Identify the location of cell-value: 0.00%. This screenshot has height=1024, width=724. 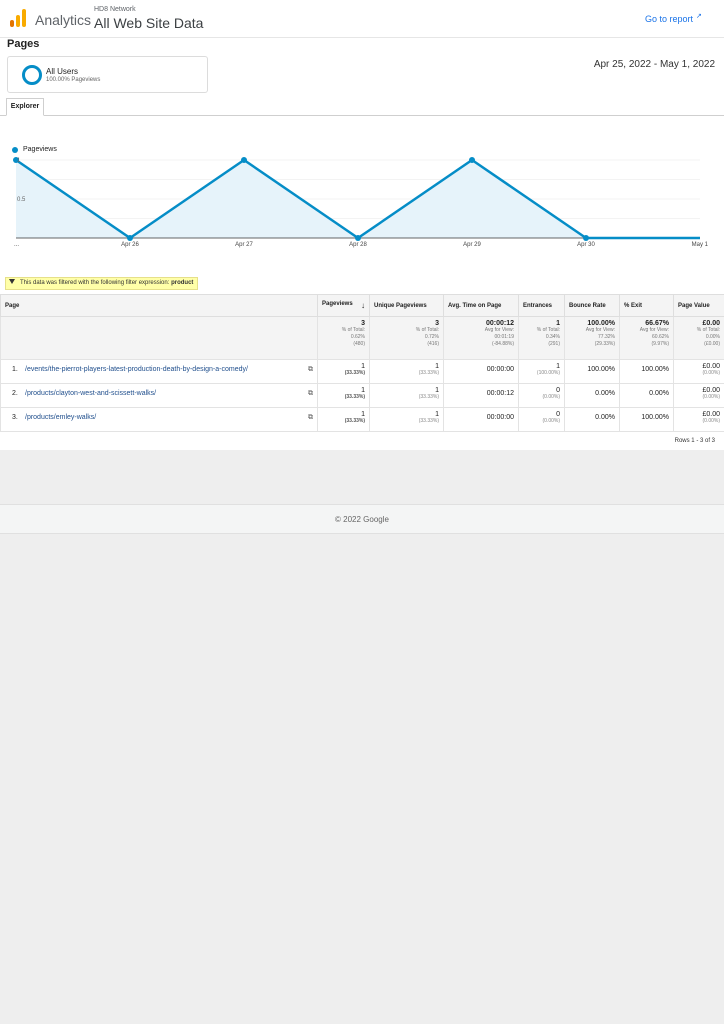
(659, 393).